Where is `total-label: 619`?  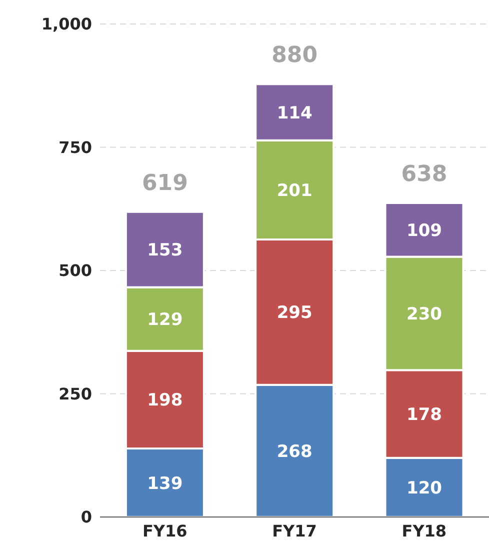
total-label: 619 is located at coordinates (165, 183).